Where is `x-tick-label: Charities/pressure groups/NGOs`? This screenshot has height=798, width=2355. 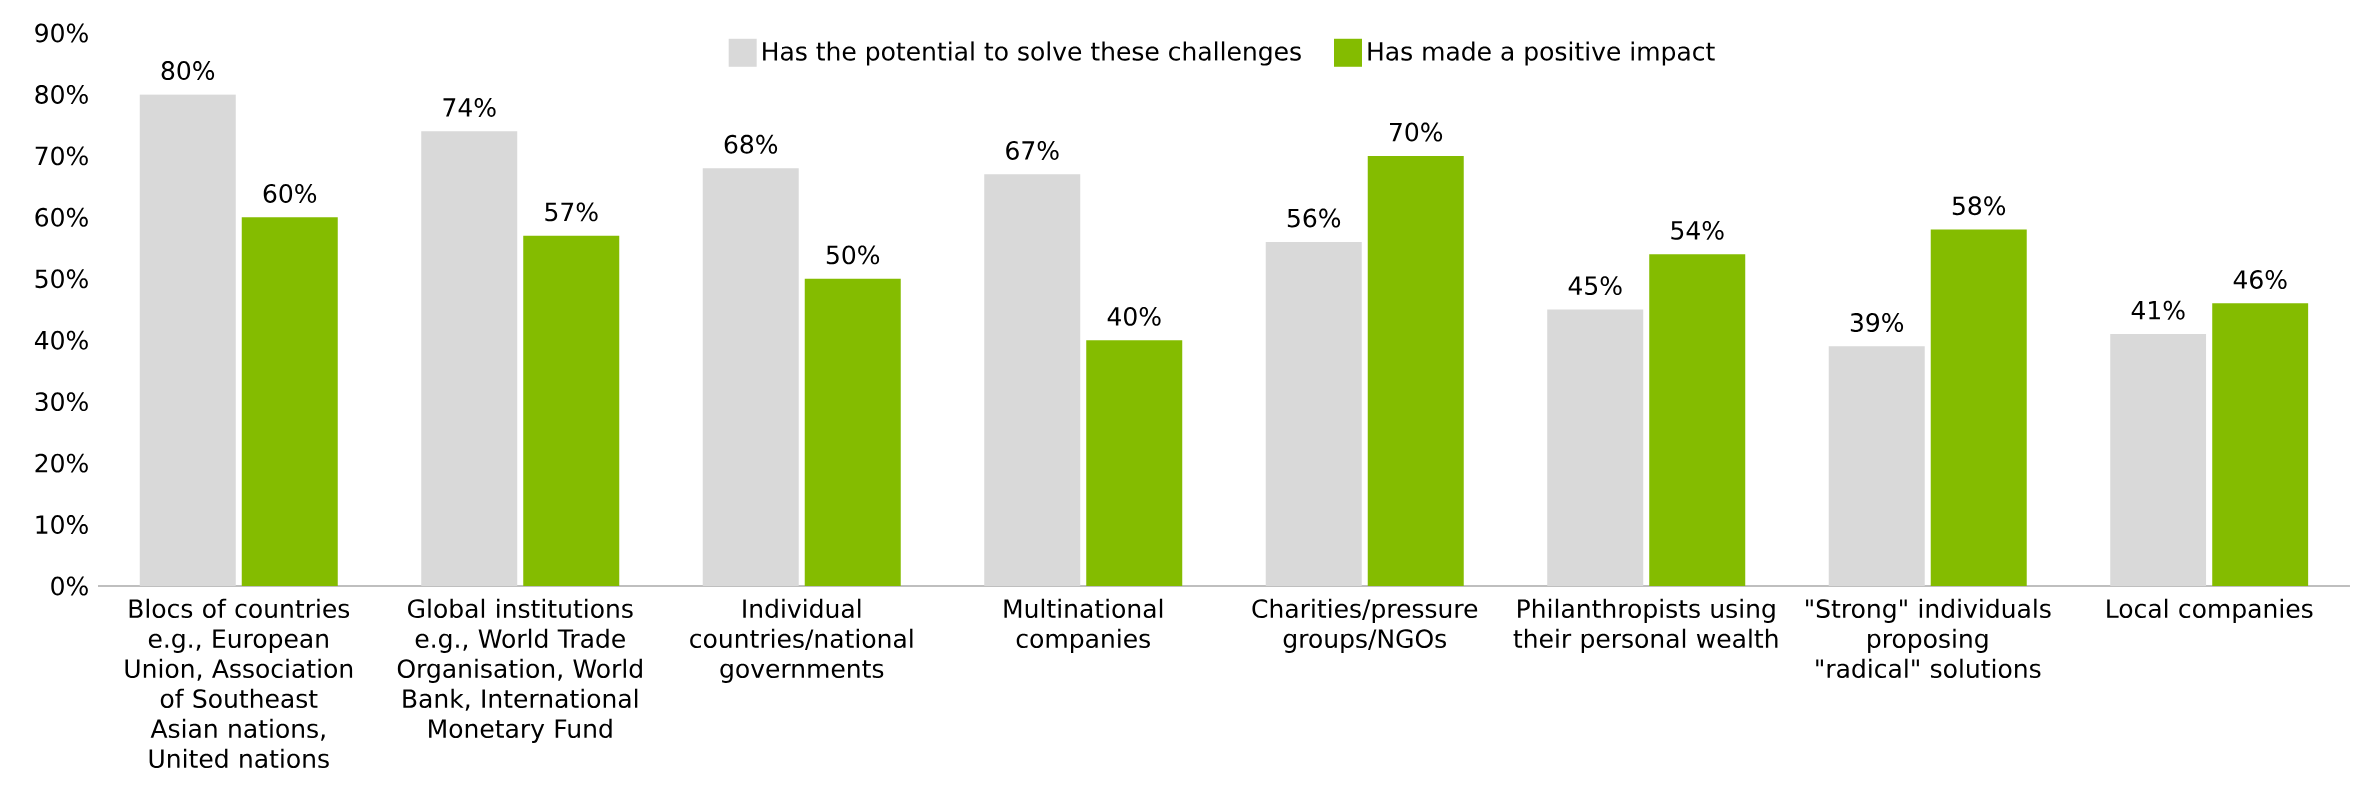 x-tick-label: Charities/pressure groups/NGOs is located at coordinates (1365, 625).